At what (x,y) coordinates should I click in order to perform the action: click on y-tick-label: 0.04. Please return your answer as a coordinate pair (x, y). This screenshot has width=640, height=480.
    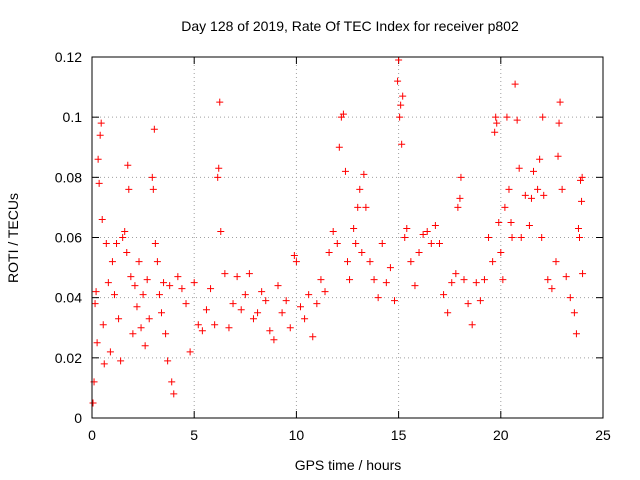
    Looking at the image, I should click on (68, 298).